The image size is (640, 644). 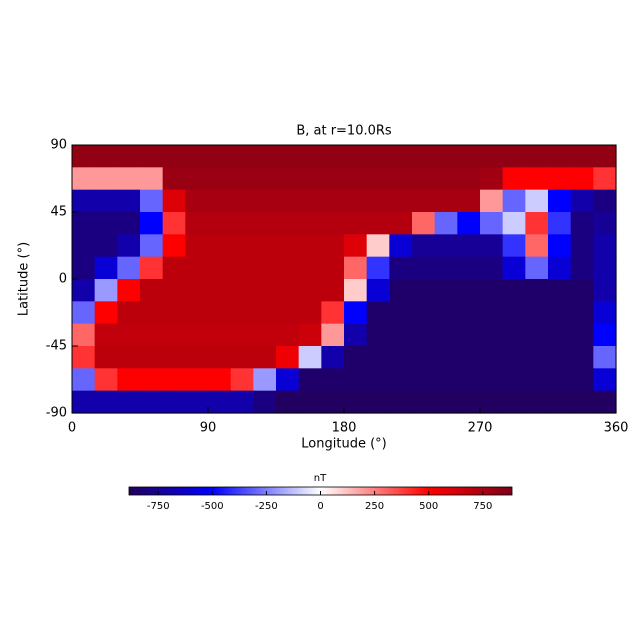 What do you see at coordinates (482, 506) in the screenshot?
I see `colorbar-tick-label: 750` at bounding box center [482, 506].